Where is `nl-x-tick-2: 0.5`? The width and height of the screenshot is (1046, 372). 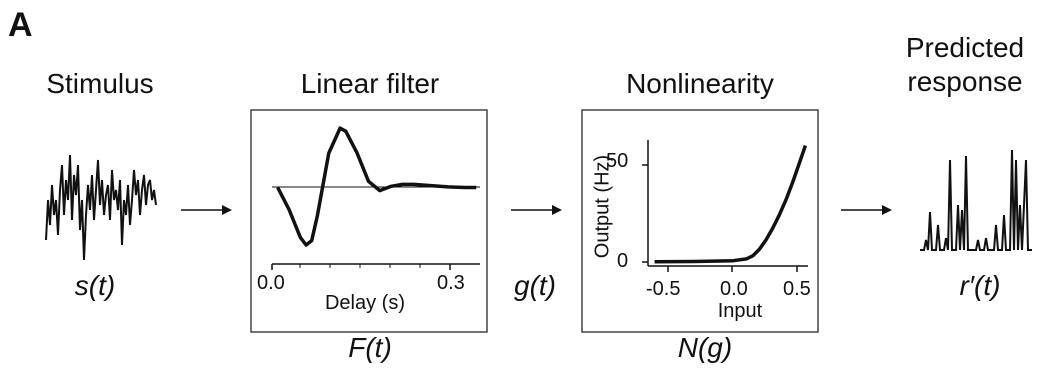
nl-x-tick-2: 0.5 is located at coordinates (797, 289).